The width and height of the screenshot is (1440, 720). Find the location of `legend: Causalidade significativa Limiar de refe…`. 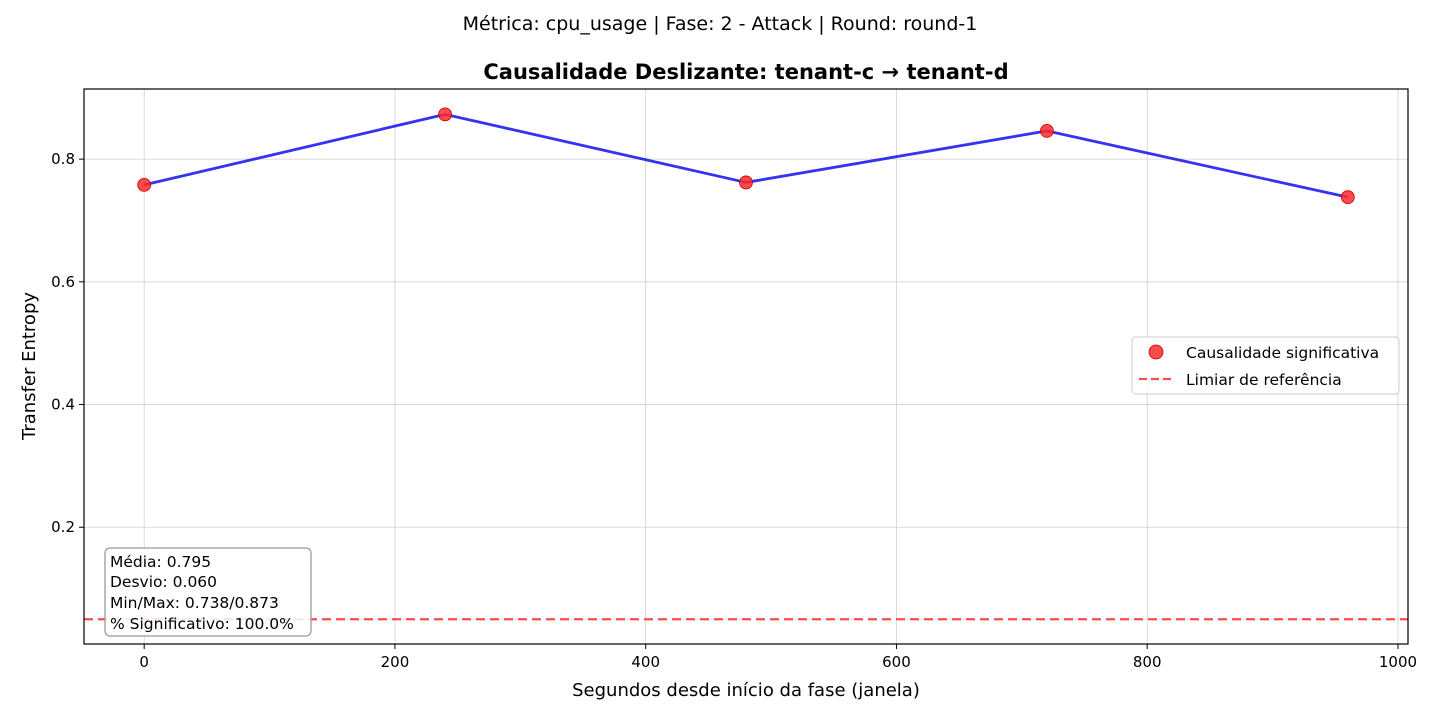

legend: Causalidade significativa Limiar de refe… is located at coordinates (1265, 365).